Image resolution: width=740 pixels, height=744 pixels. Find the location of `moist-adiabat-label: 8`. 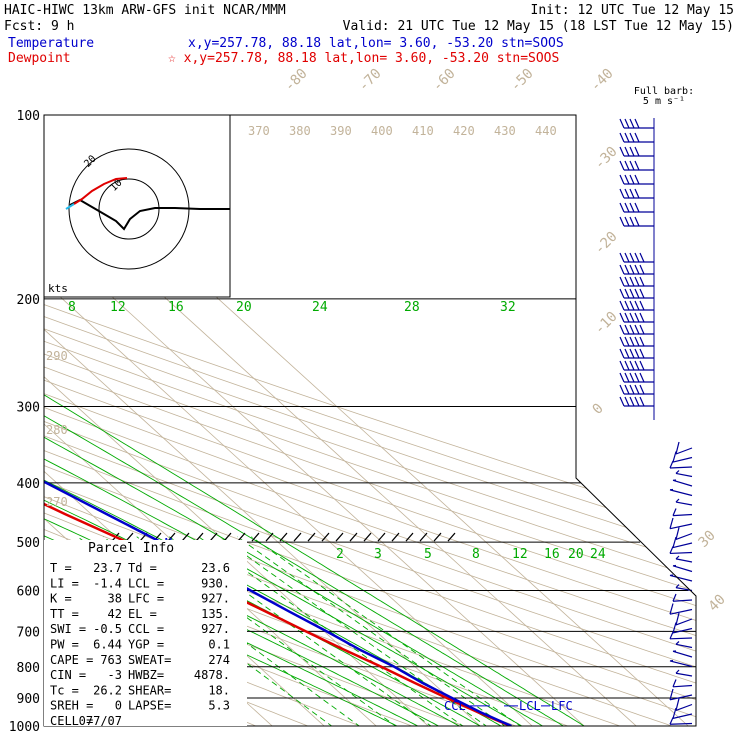

moist-adiabat-label: 8 is located at coordinates (72, 307).